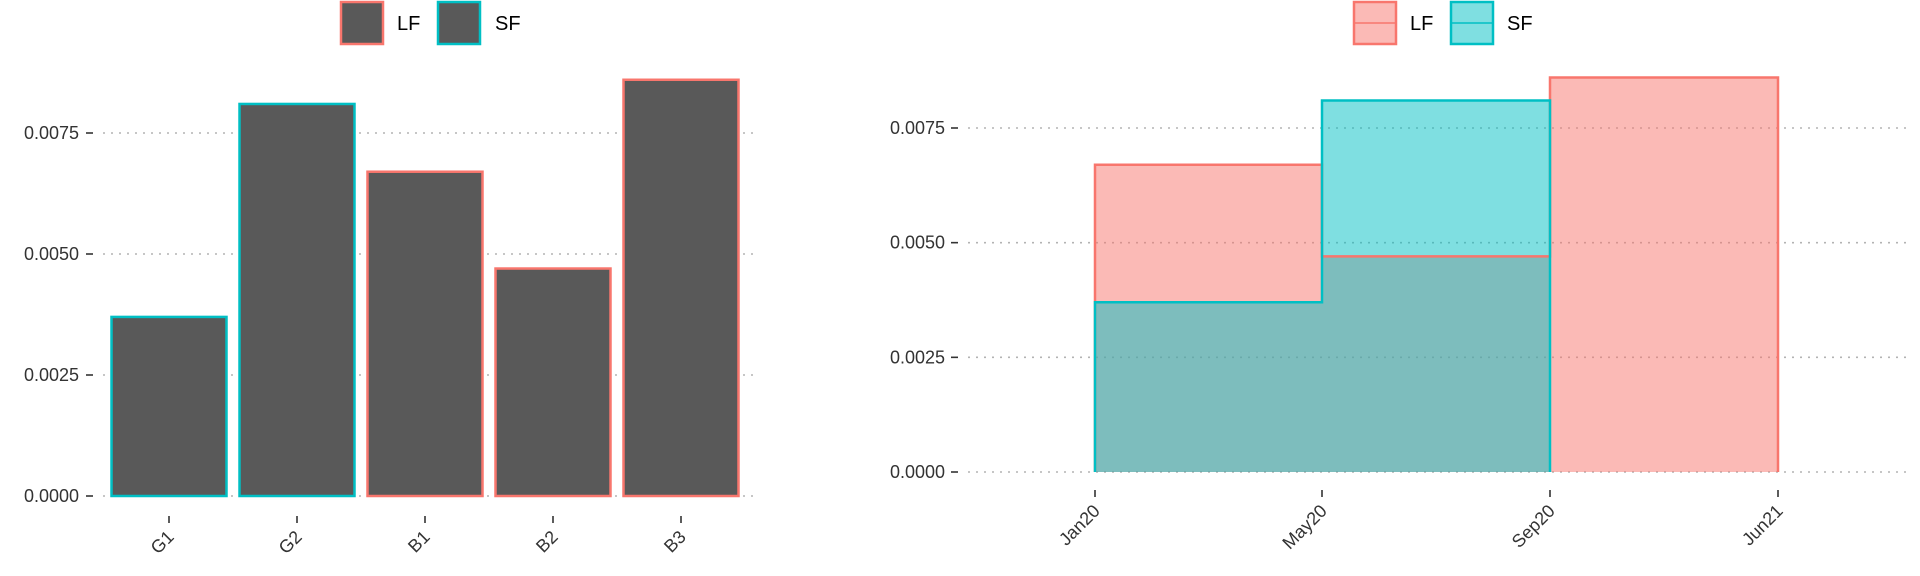 This screenshot has height=576, width=1920. What do you see at coordinates (547, 542) in the screenshot?
I see `x-tick-label: B2` at bounding box center [547, 542].